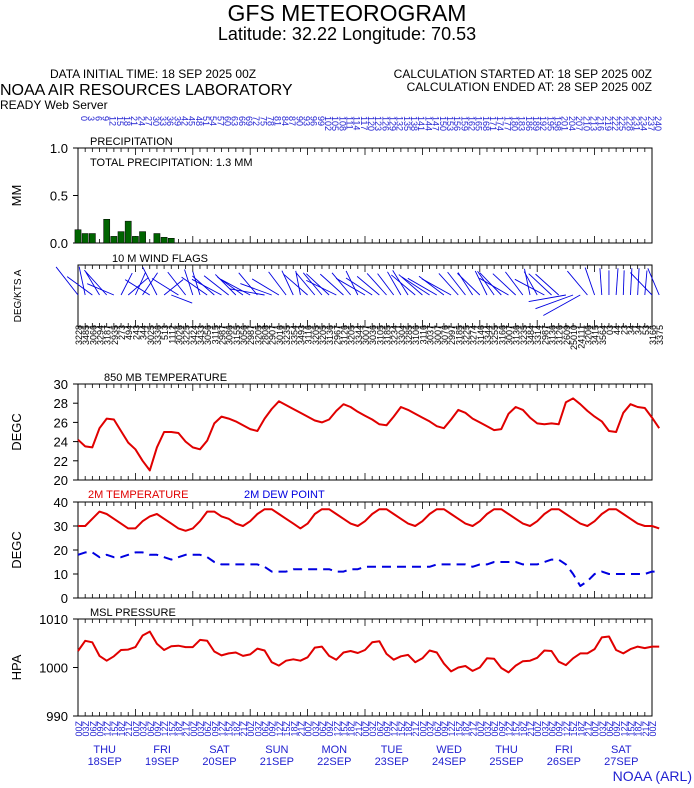 The image size is (694, 788). What do you see at coordinates (334, 762) in the screenshot?
I see `date-label: 22SEP` at bounding box center [334, 762].